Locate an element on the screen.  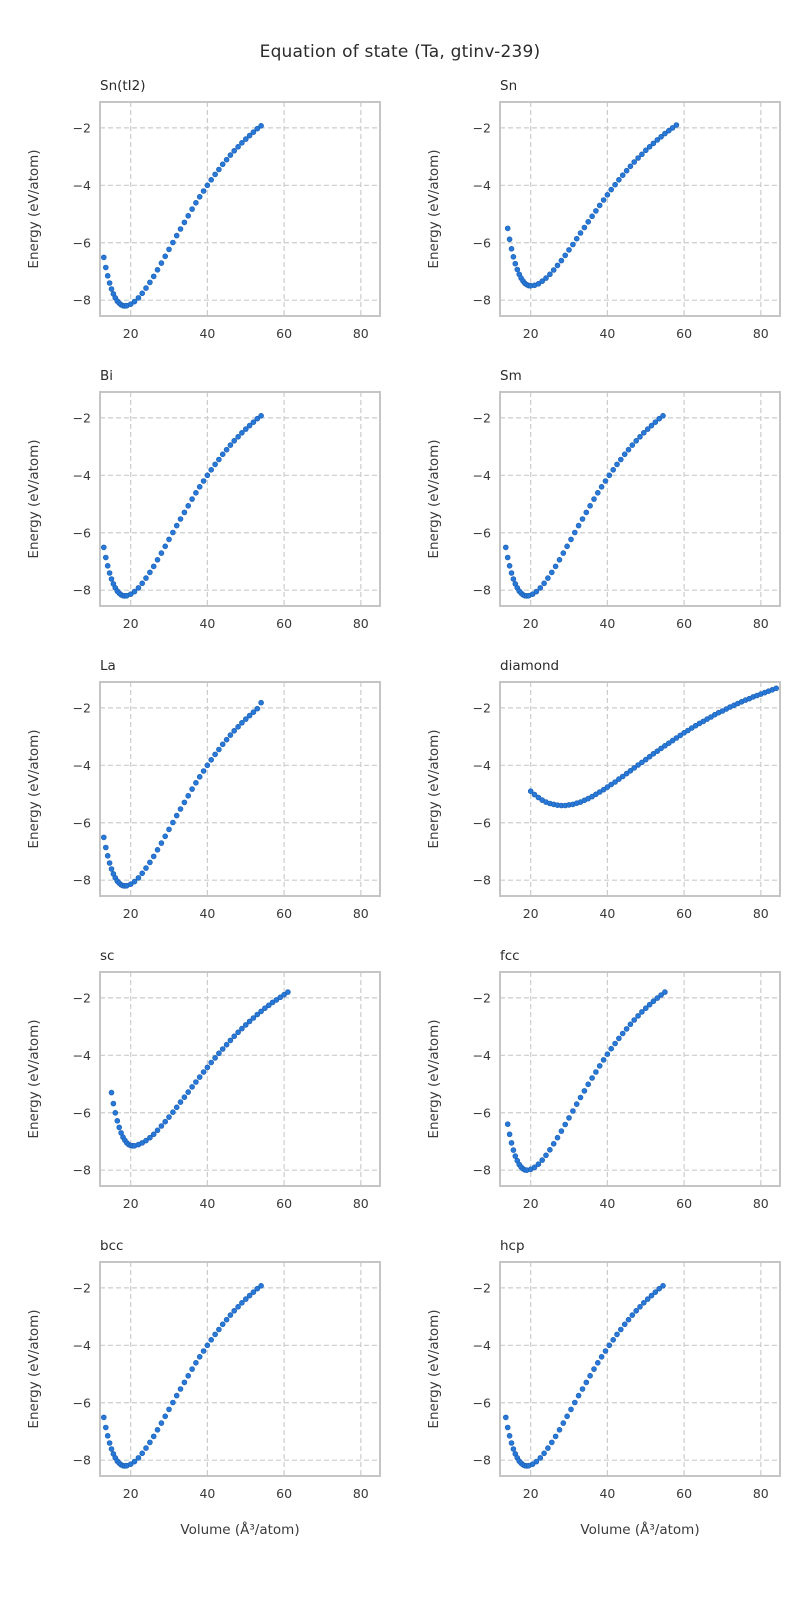
subplot-sn: Sn −2 −4 −6 −8 20 40 60 80 Energy (eV/atom) is located at coordinates (600, 215).